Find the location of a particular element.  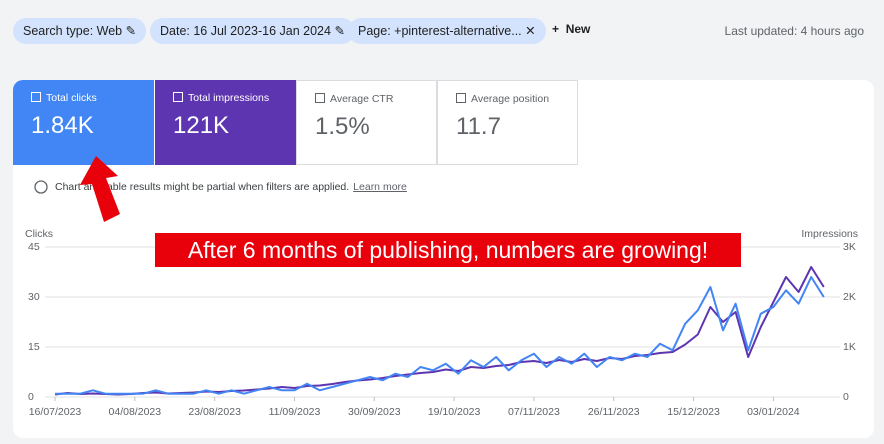

y-axis-title: Clicks is located at coordinates (39, 234).